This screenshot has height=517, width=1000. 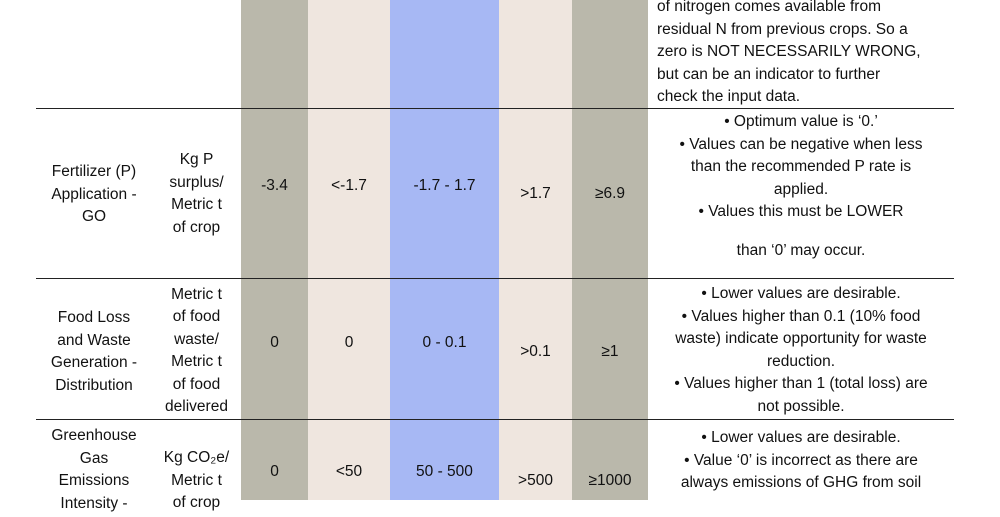 I want to click on value-cell: >1.7, so click(x=535, y=193).